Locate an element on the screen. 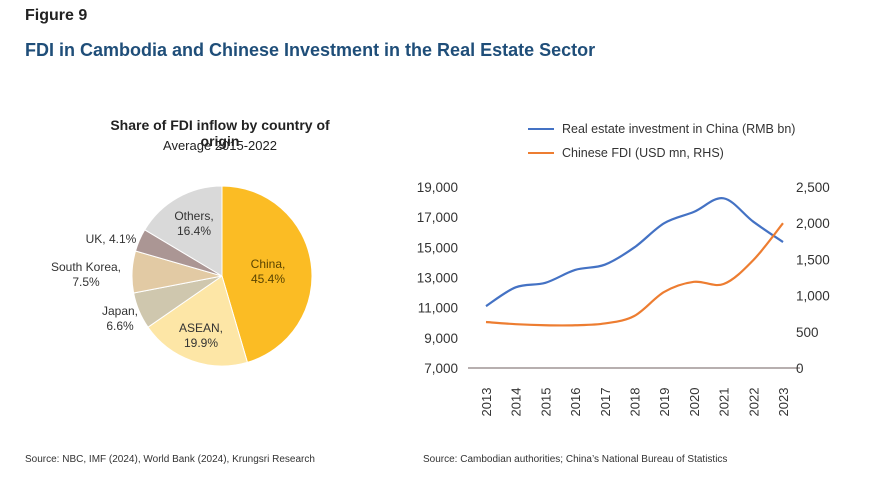 The image size is (870, 493). pie-value-japan: 6.6% is located at coordinates (120, 326).